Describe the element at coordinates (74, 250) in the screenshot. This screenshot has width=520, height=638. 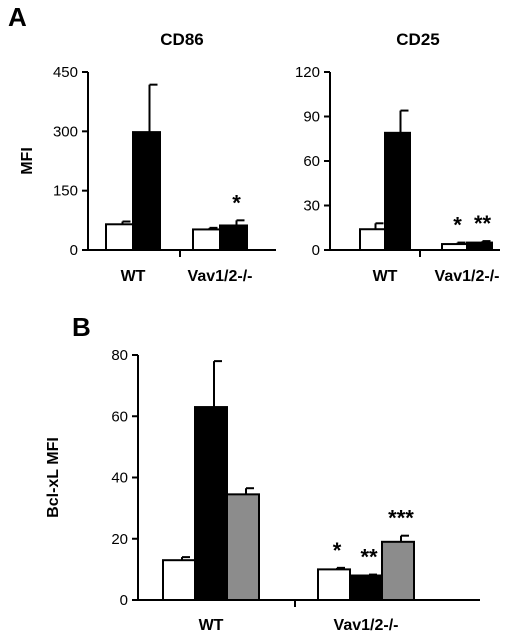
I see `cd86-y-tick-label: 0` at that location.